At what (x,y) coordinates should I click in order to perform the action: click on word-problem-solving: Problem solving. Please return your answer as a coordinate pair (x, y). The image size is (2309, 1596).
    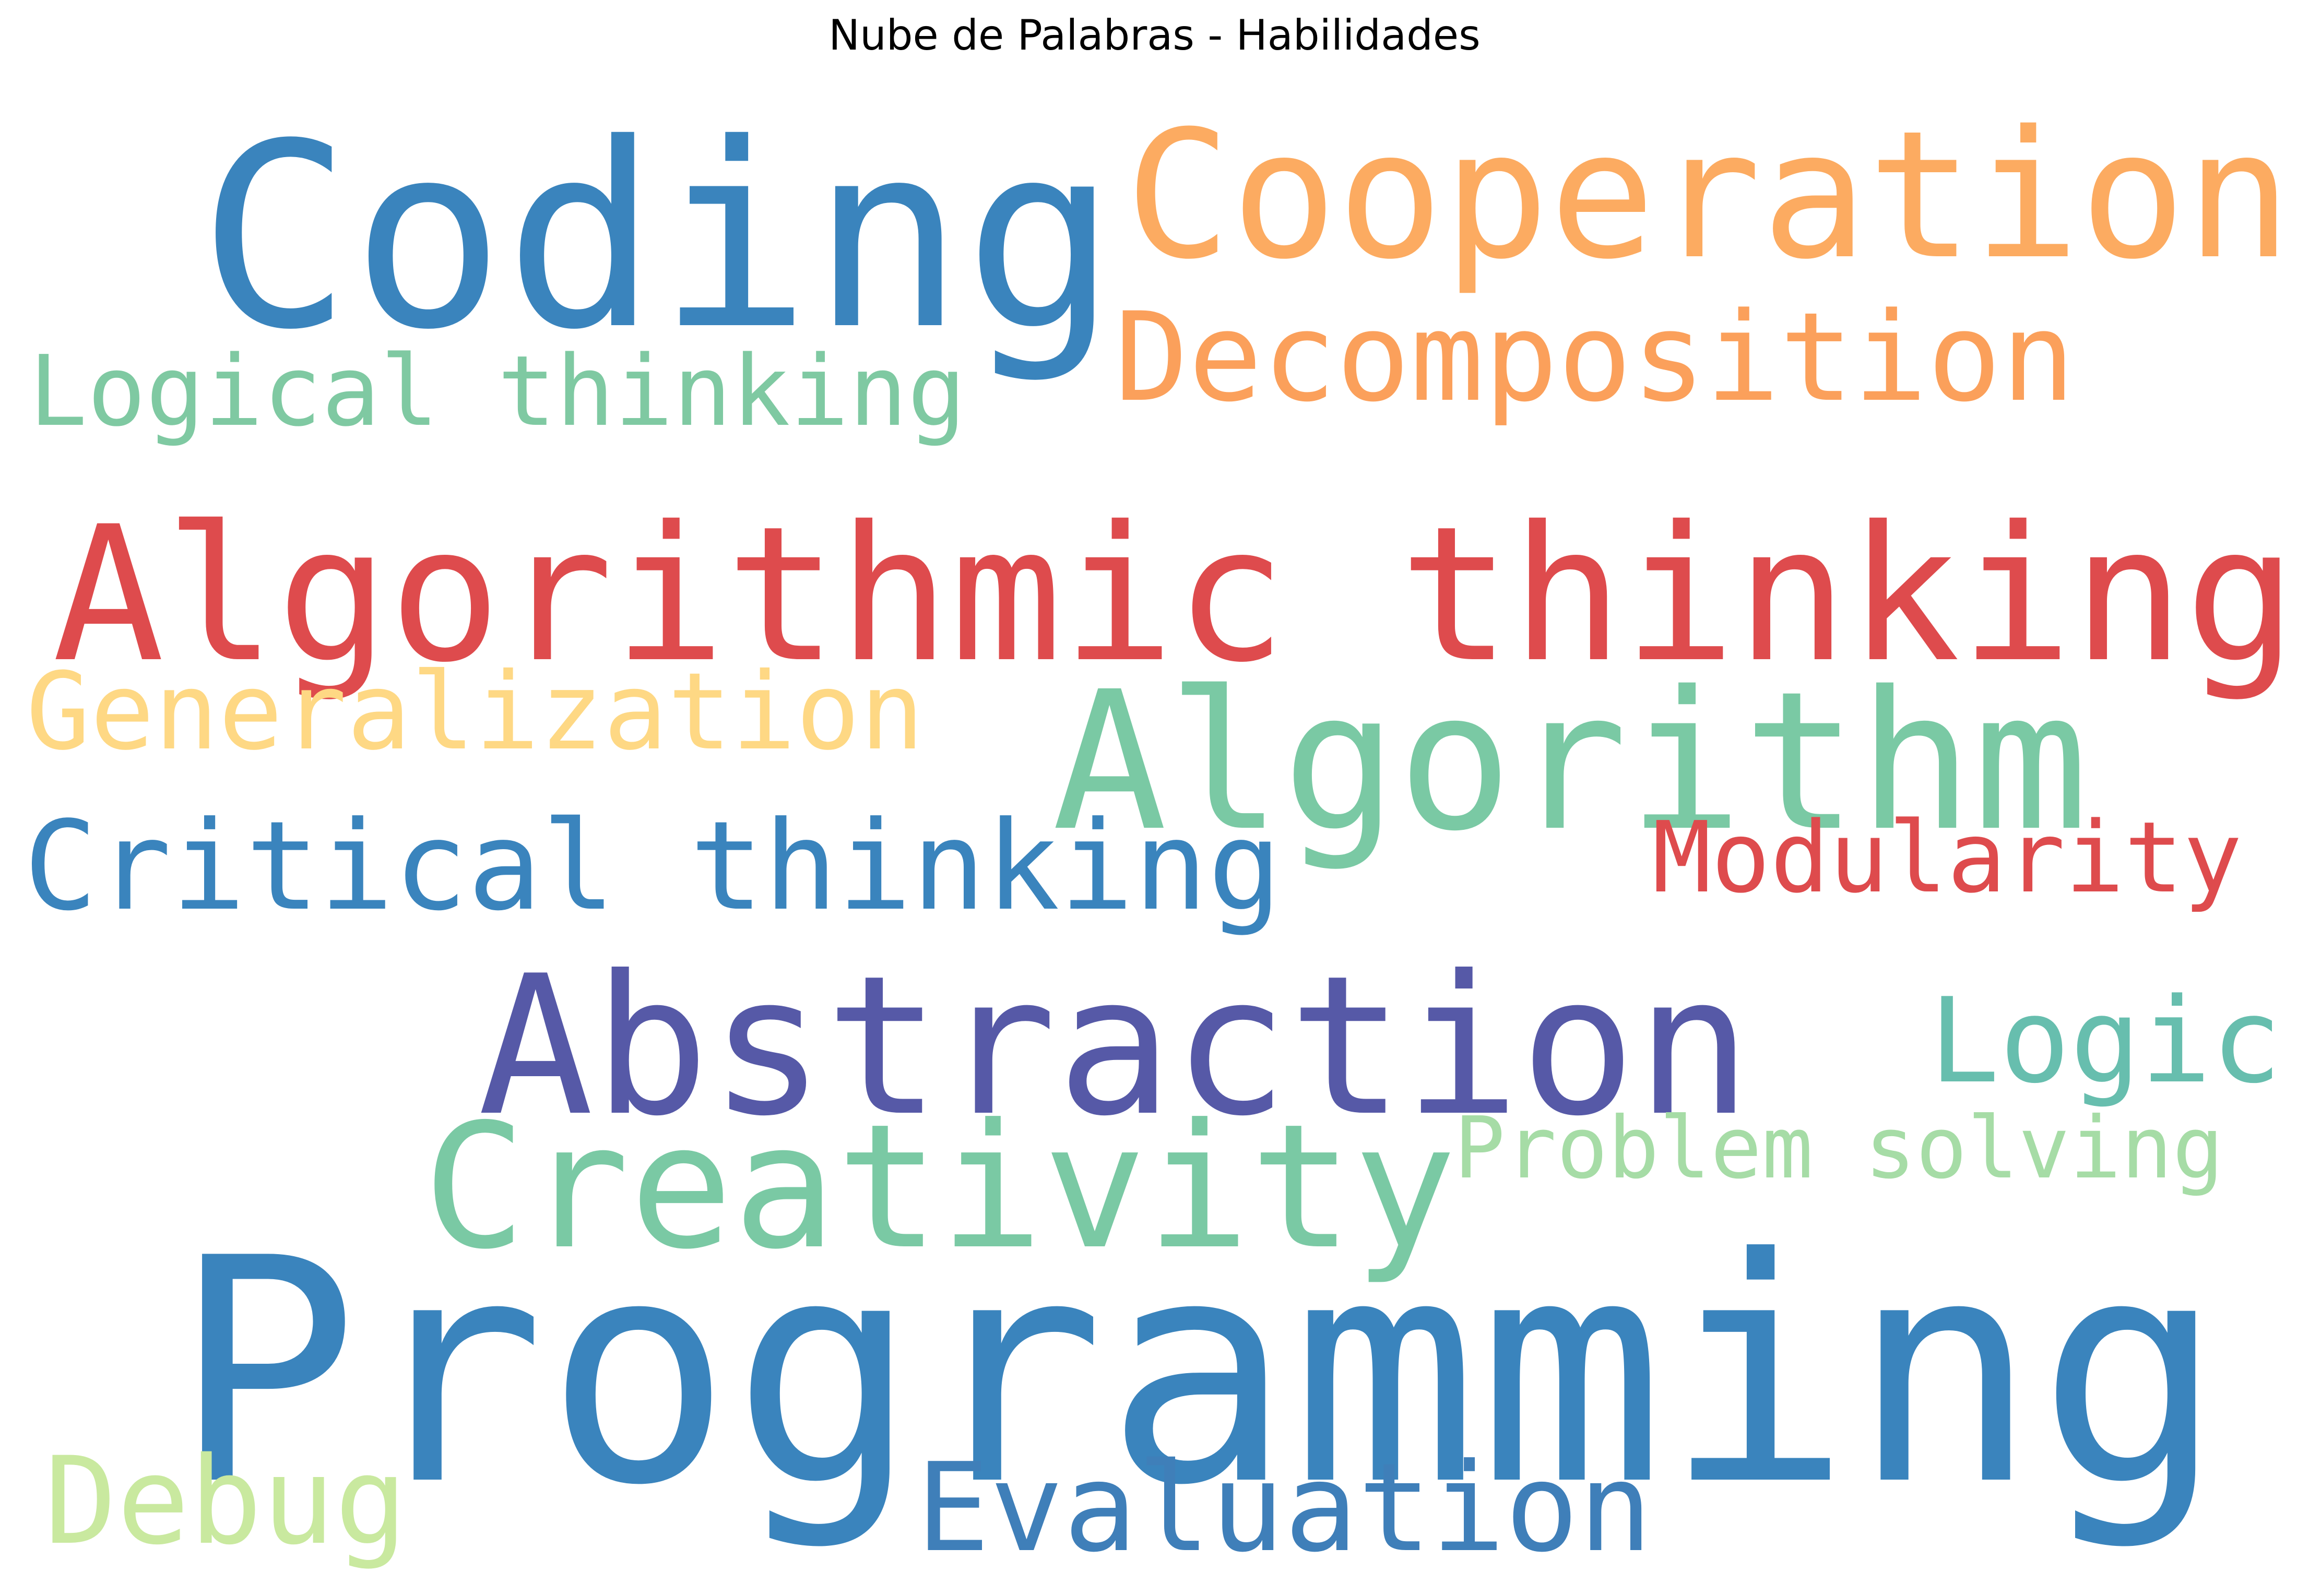
    Looking at the image, I should click on (1839, 1148).